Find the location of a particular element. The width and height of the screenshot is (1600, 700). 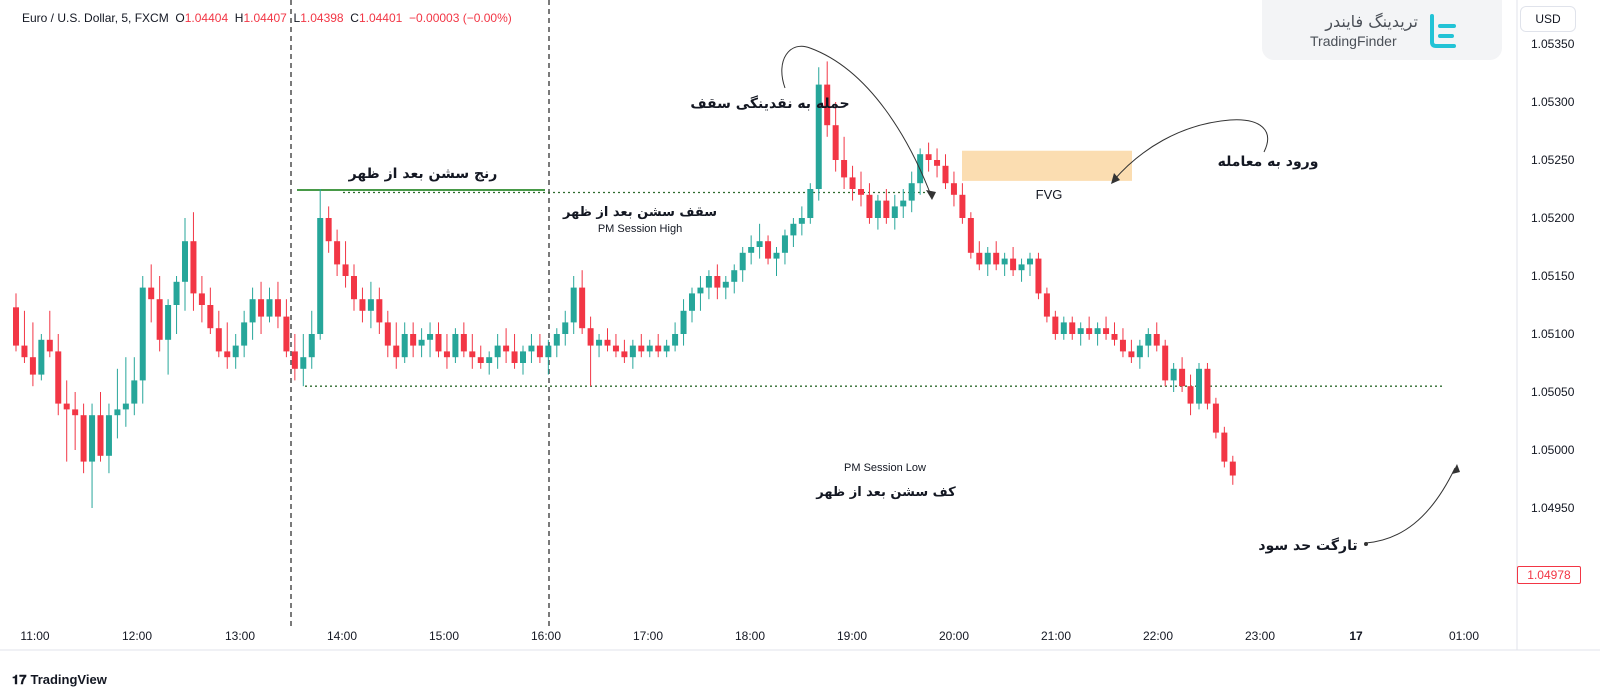

tradingview-logo: 𝟏𝟕 TradingView is located at coordinates (59, 680).